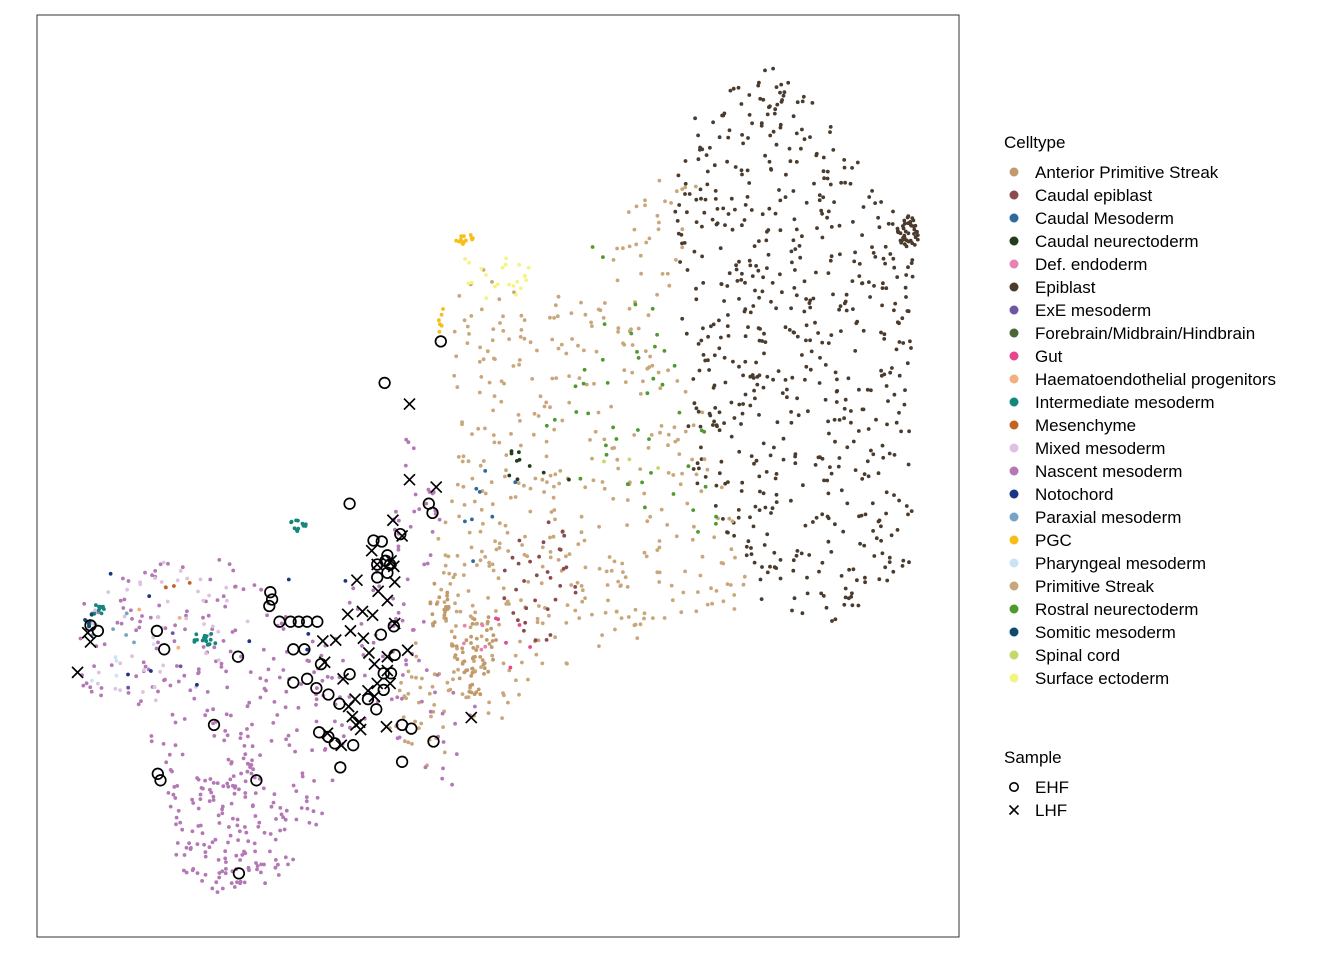  Describe the element at coordinates (465, 521) in the screenshot. I see `point-caudal-mesoderm` at that location.